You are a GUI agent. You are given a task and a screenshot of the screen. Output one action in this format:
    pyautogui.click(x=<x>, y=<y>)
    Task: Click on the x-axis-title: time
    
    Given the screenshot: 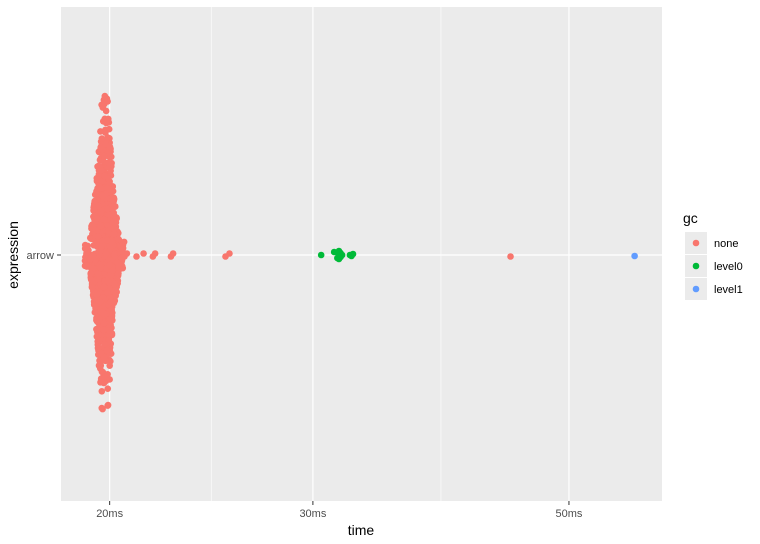 What is the action you would take?
    pyautogui.click(x=361, y=530)
    